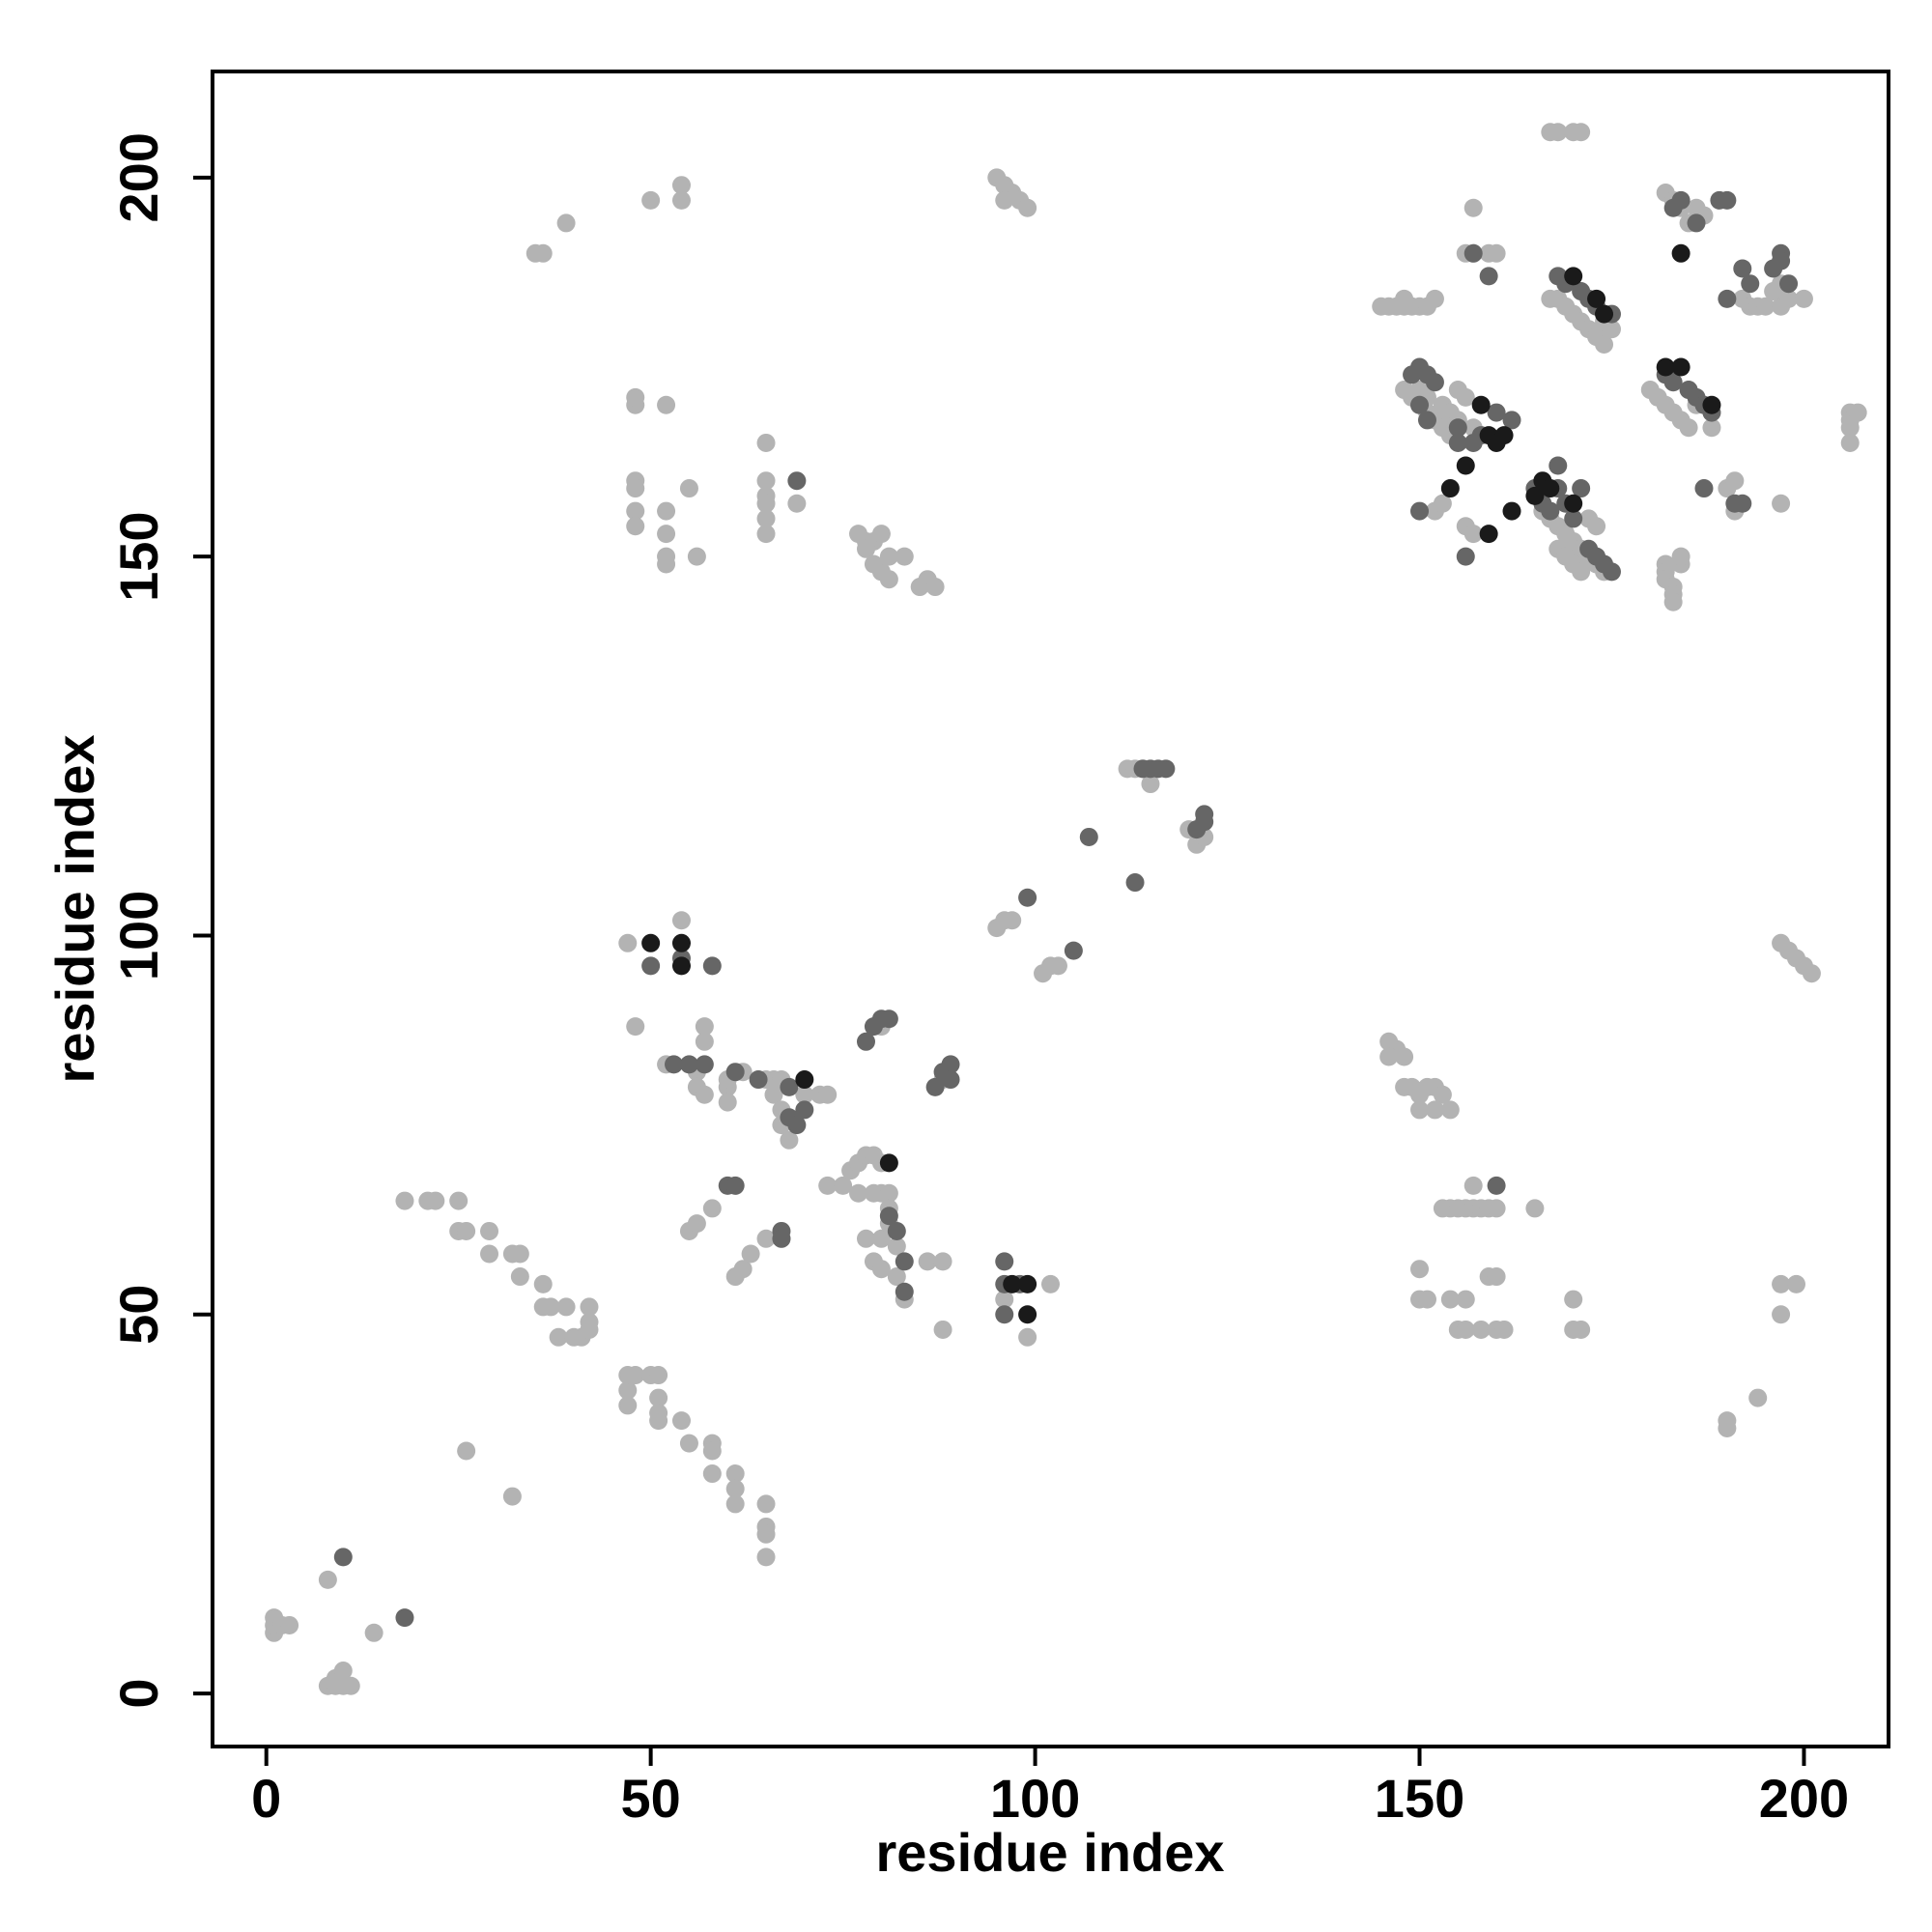  Describe the element at coordinates (1035, 1798) in the screenshot. I see `x-tick-label: 100` at that location.